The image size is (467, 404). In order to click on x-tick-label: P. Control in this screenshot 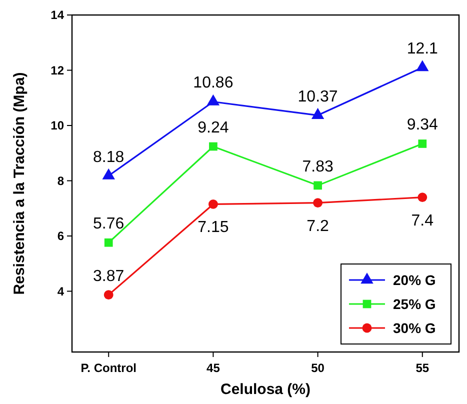, I will do `click(108, 368)`.